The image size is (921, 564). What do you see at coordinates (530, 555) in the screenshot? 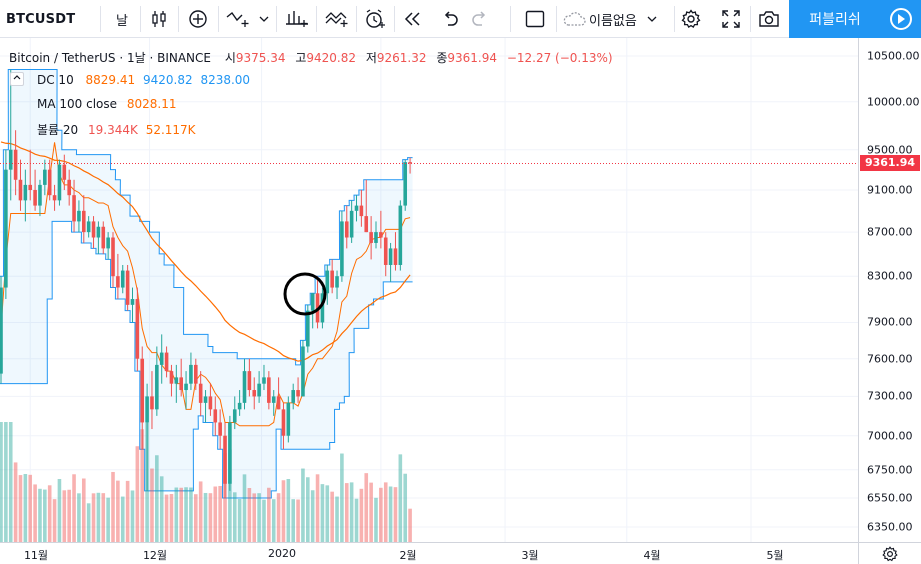
I see `time-tick-label: 3월` at bounding box center [530, 555].